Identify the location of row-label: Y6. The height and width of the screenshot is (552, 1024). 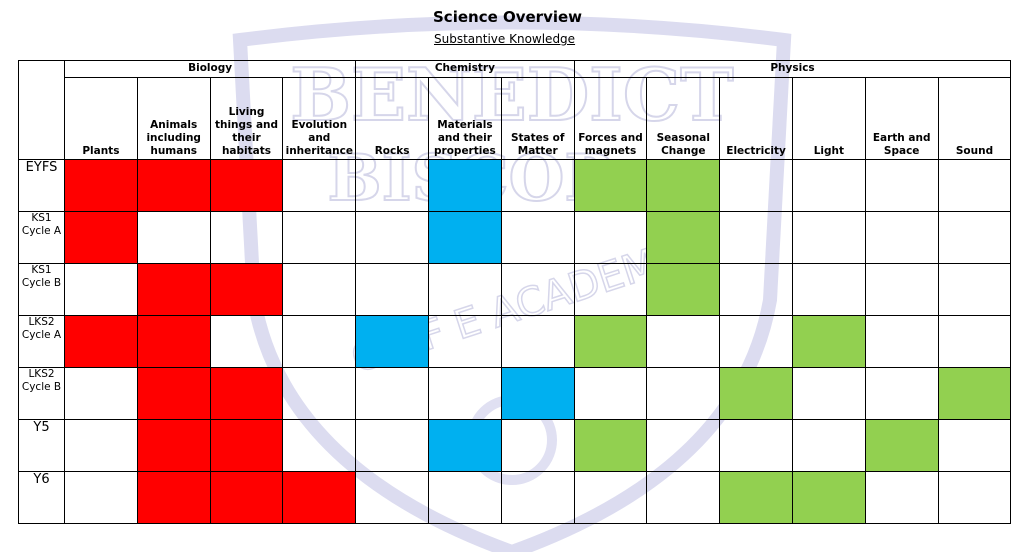
(41, 497).